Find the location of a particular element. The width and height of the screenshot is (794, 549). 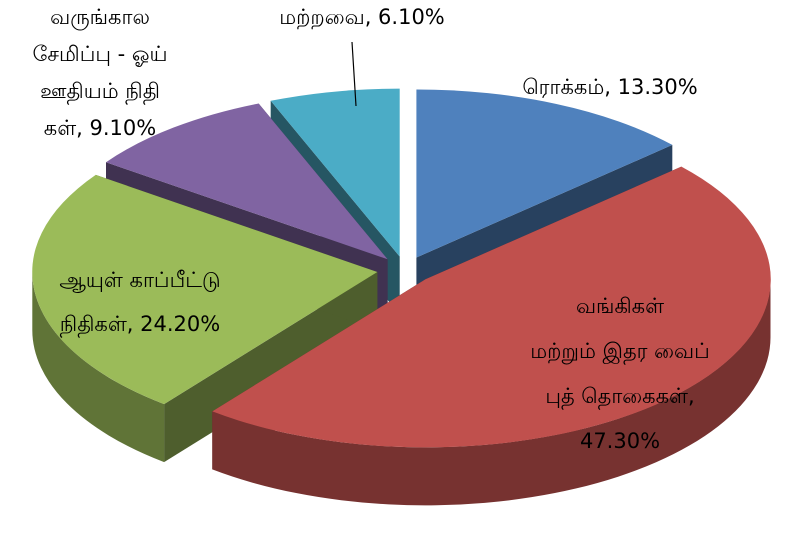

data-label: வங்கிகள் is located at coordinates (620, 306).